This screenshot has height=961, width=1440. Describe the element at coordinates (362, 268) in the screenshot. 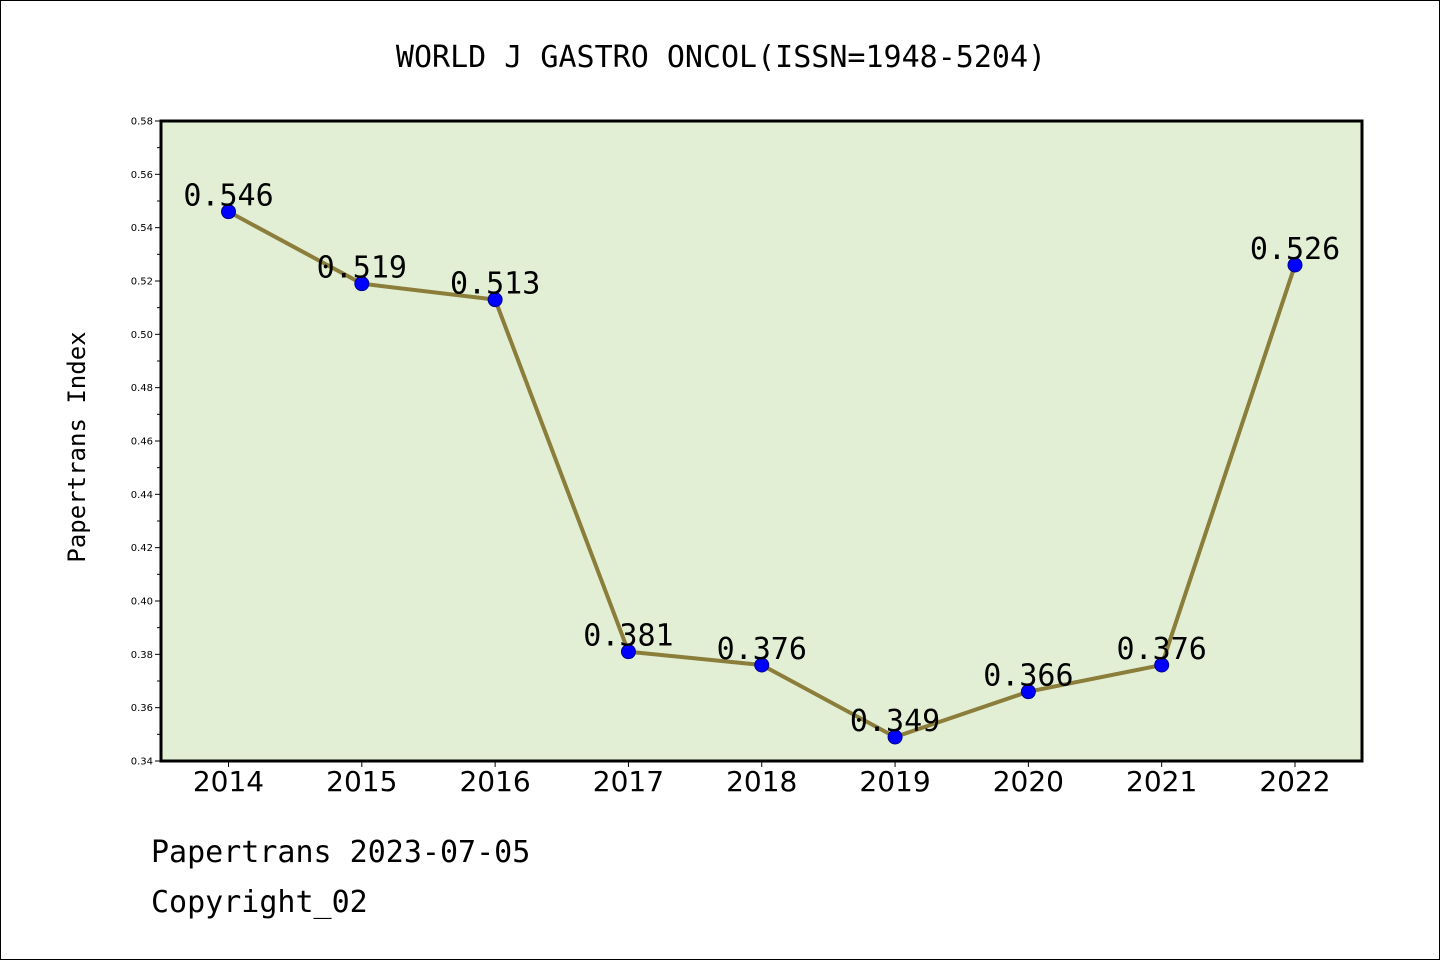

I see `data-label: 0.519` at that location.